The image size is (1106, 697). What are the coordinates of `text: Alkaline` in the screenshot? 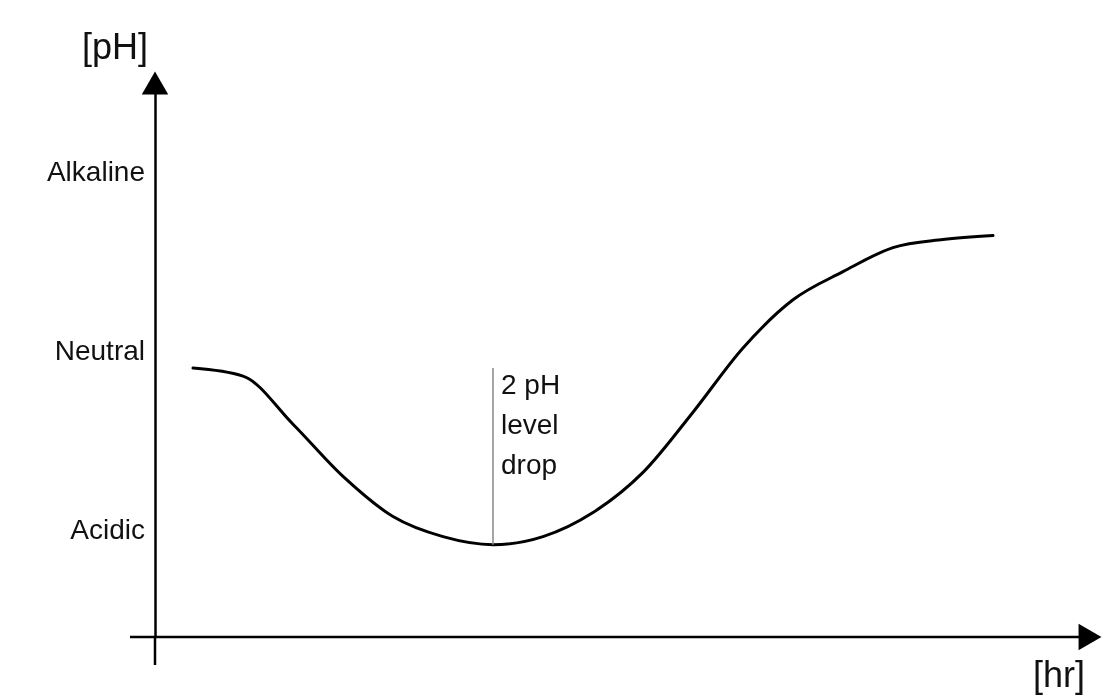 It's located at (95, 171).